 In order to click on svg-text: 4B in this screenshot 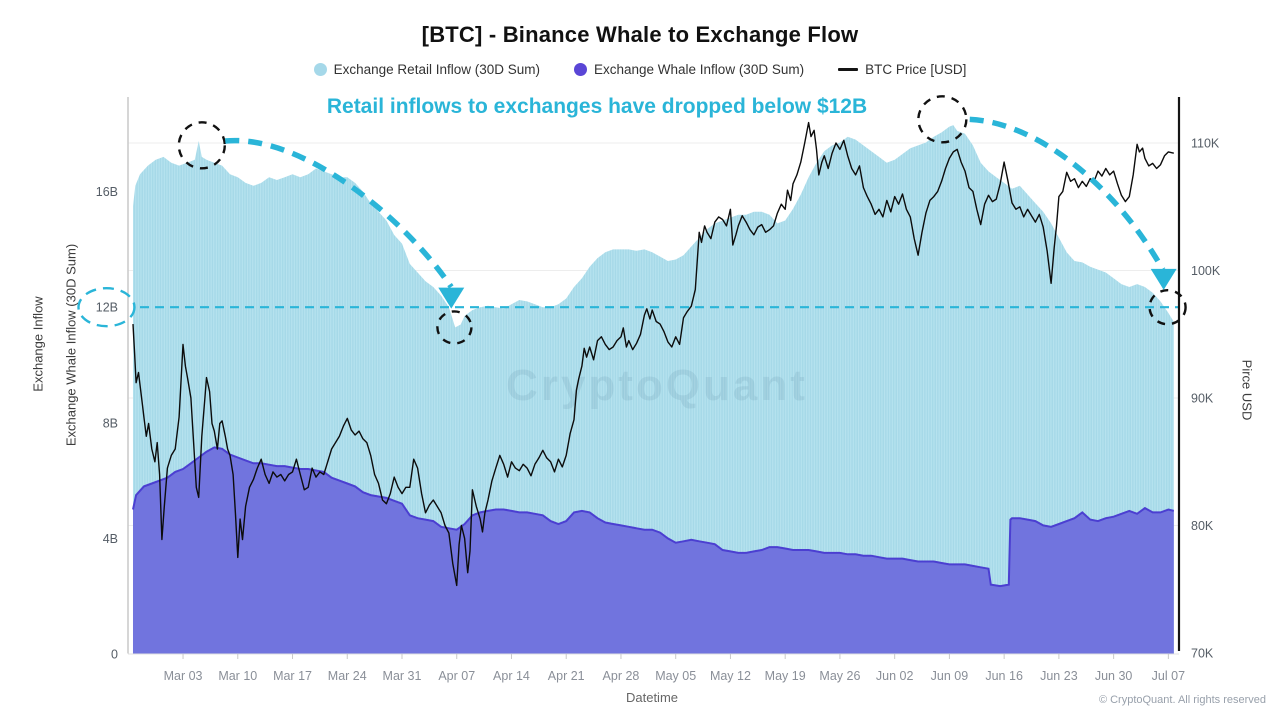, I will do `click(110, 539)`.